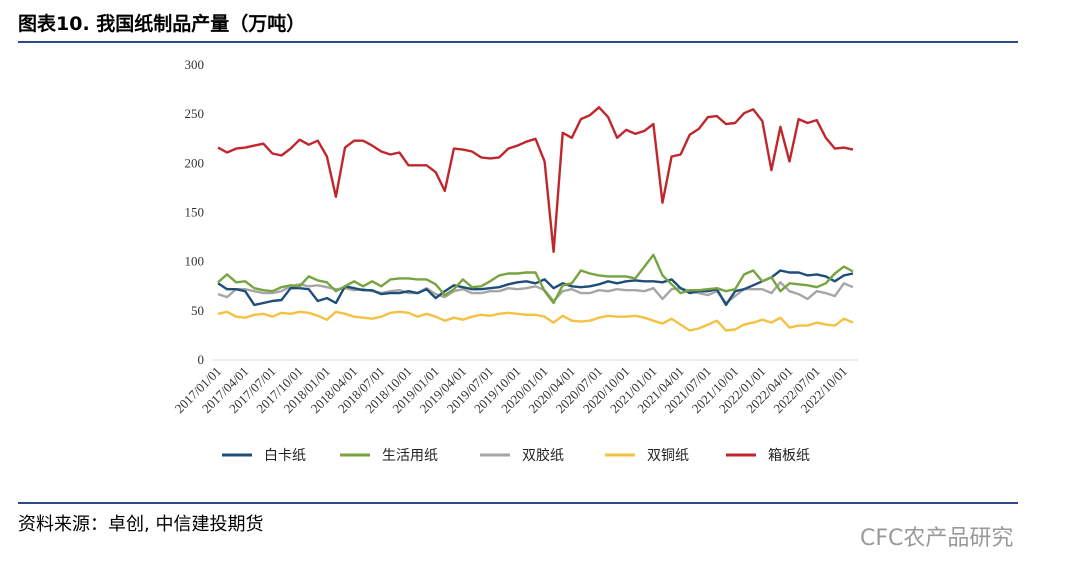 Image resolution: width=1080 pixels, height=587 pixels. What do you see at coordinates (410, 456) in the screenshot?
I see `legend-label: 生活用纸` at bounding box center [410, 456].